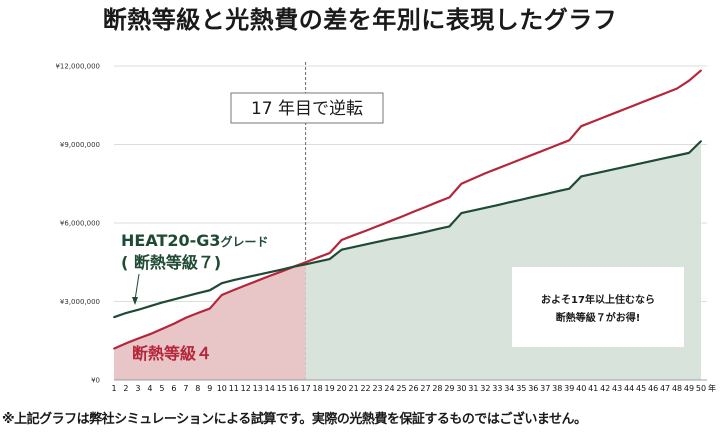  What do you see at coordinates (581, 388) in the screenshot?
I see `x-tick-label: 40` at bounding box center [581, 388].